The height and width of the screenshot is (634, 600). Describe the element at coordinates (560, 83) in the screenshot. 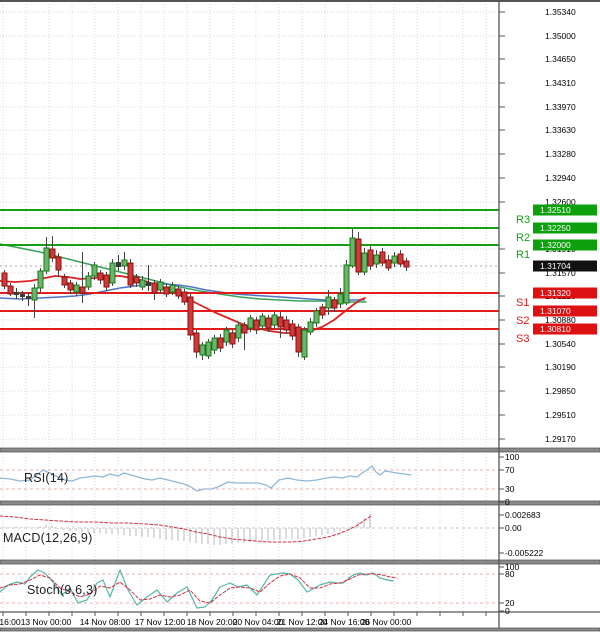

I see `svg-text: 1.34310` at that location.